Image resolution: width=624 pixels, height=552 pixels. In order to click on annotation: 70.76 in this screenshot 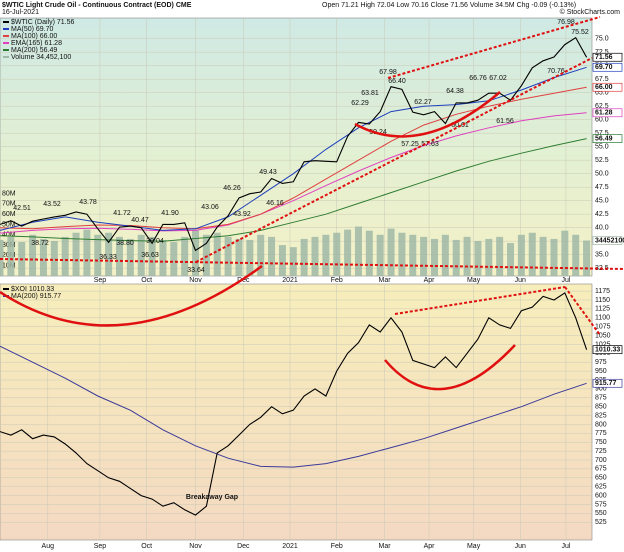, I will do `click(556, 71)`.